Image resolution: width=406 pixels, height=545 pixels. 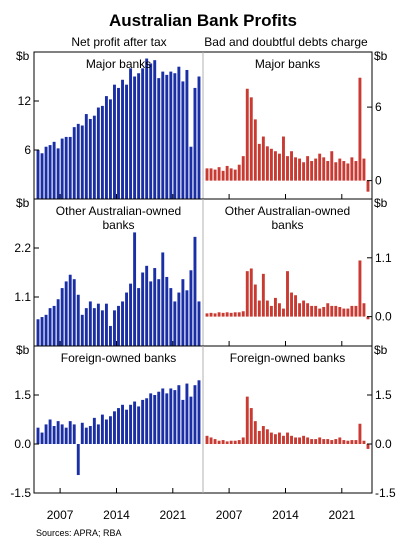 I want to click on x-tick-label-right: 2007, so click(x=229, y=515).